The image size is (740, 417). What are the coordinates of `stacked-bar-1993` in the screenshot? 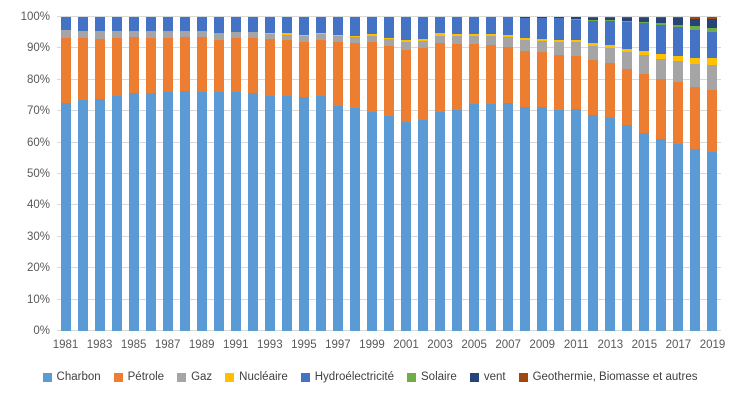 It's located at (269, 174).